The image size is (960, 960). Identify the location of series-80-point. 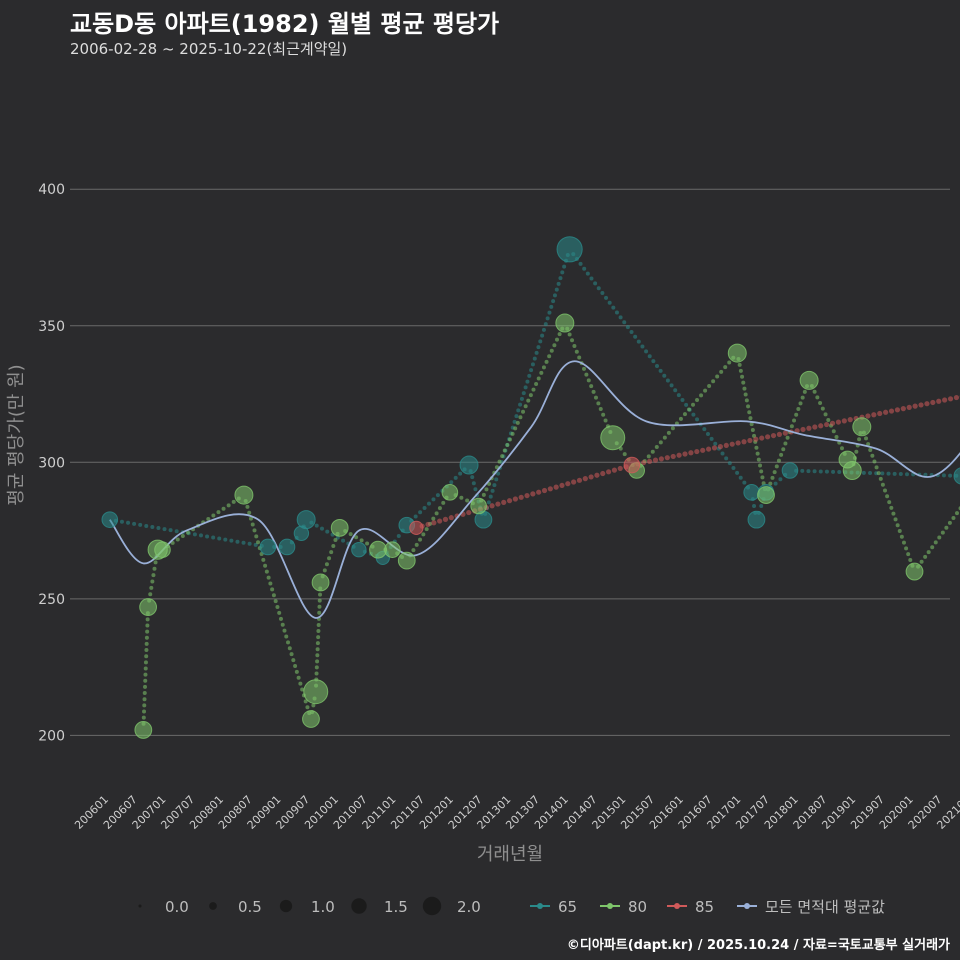
(737, 353).